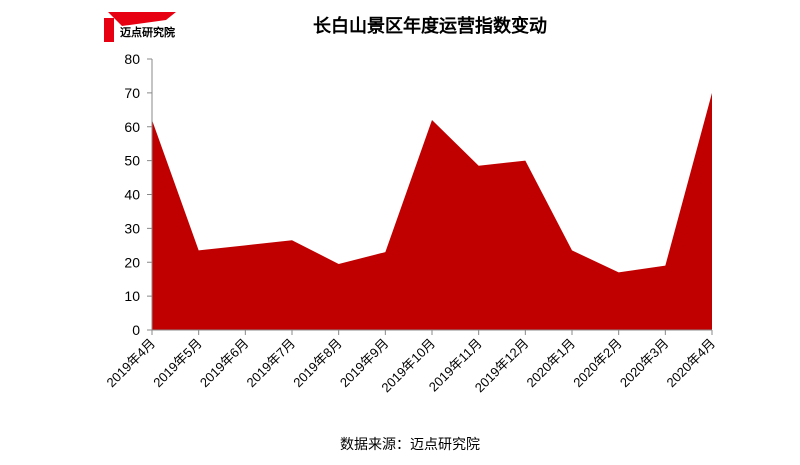 This screenshot has width=800, height=465. Describe the element at coordinates (131, 363) in the screenshot. I see `x-tick-label: 2019年4月` at that location.